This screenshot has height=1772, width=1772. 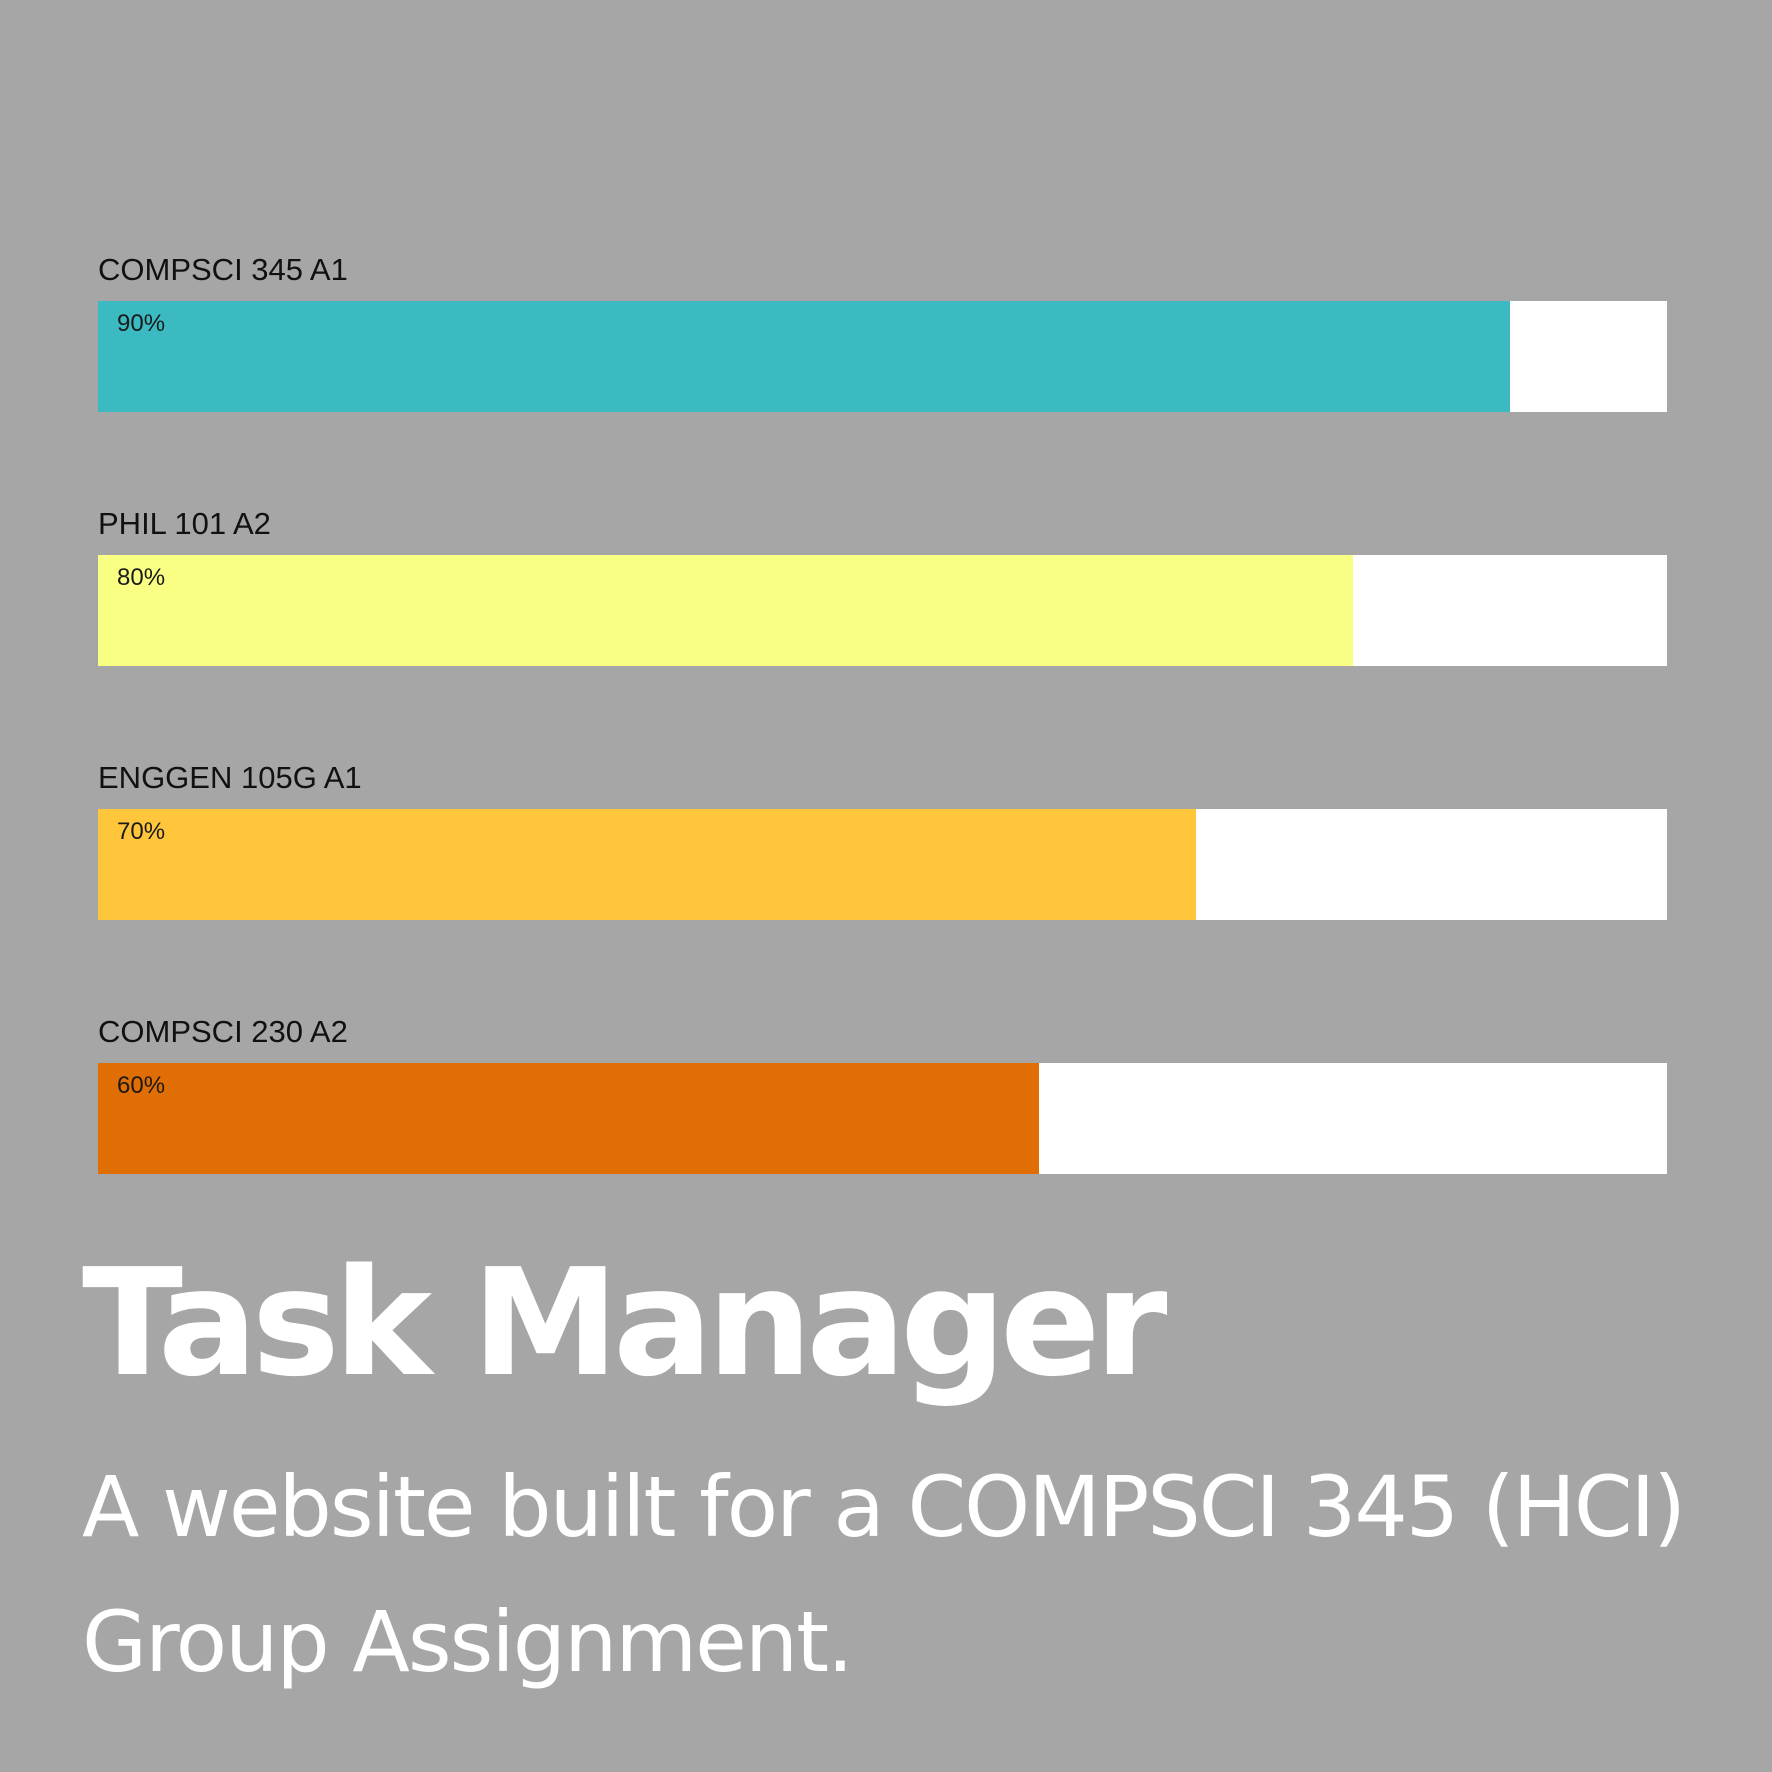 I want to click on progress-percent: 90%, so click(x=141, y=323).